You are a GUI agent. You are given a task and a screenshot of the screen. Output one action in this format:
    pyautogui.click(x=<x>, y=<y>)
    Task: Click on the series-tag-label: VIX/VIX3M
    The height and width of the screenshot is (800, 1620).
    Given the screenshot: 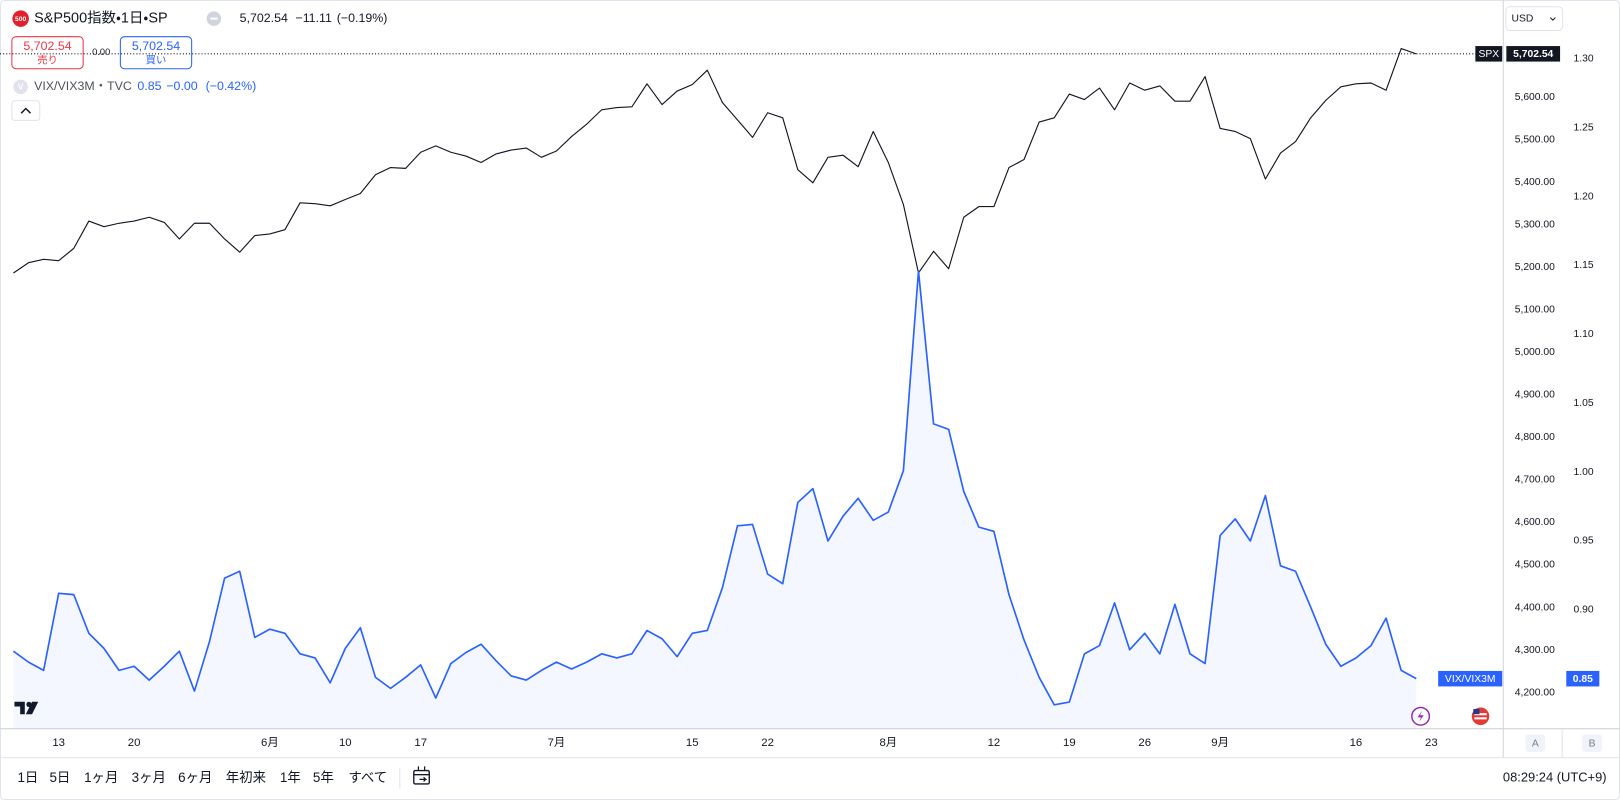 What is the action you would take?
    pyautogui.click(x=1470, y=679)
    